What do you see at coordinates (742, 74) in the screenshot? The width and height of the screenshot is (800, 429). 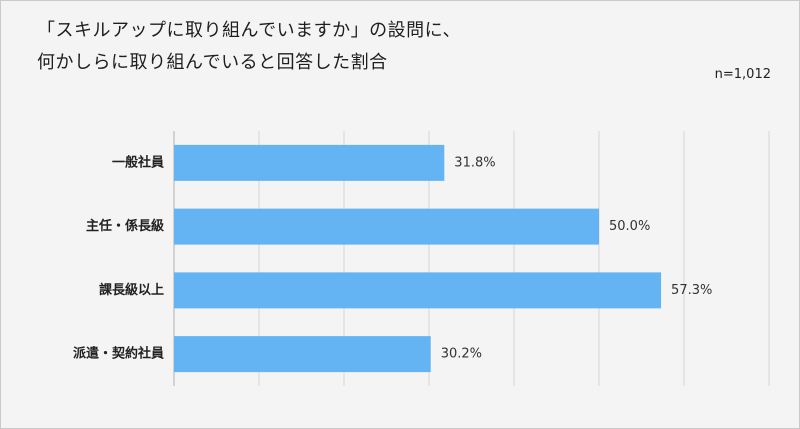 I see `sample-size-note: n=1,012` at bounding box center [742, 74].